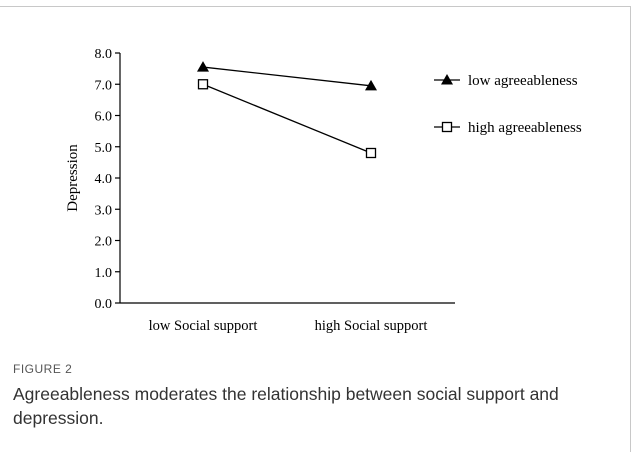 Image resolution: width=641 pixels, height=452 pixels. I want to click on y-tick-label: 4.0, so click(104, 179).